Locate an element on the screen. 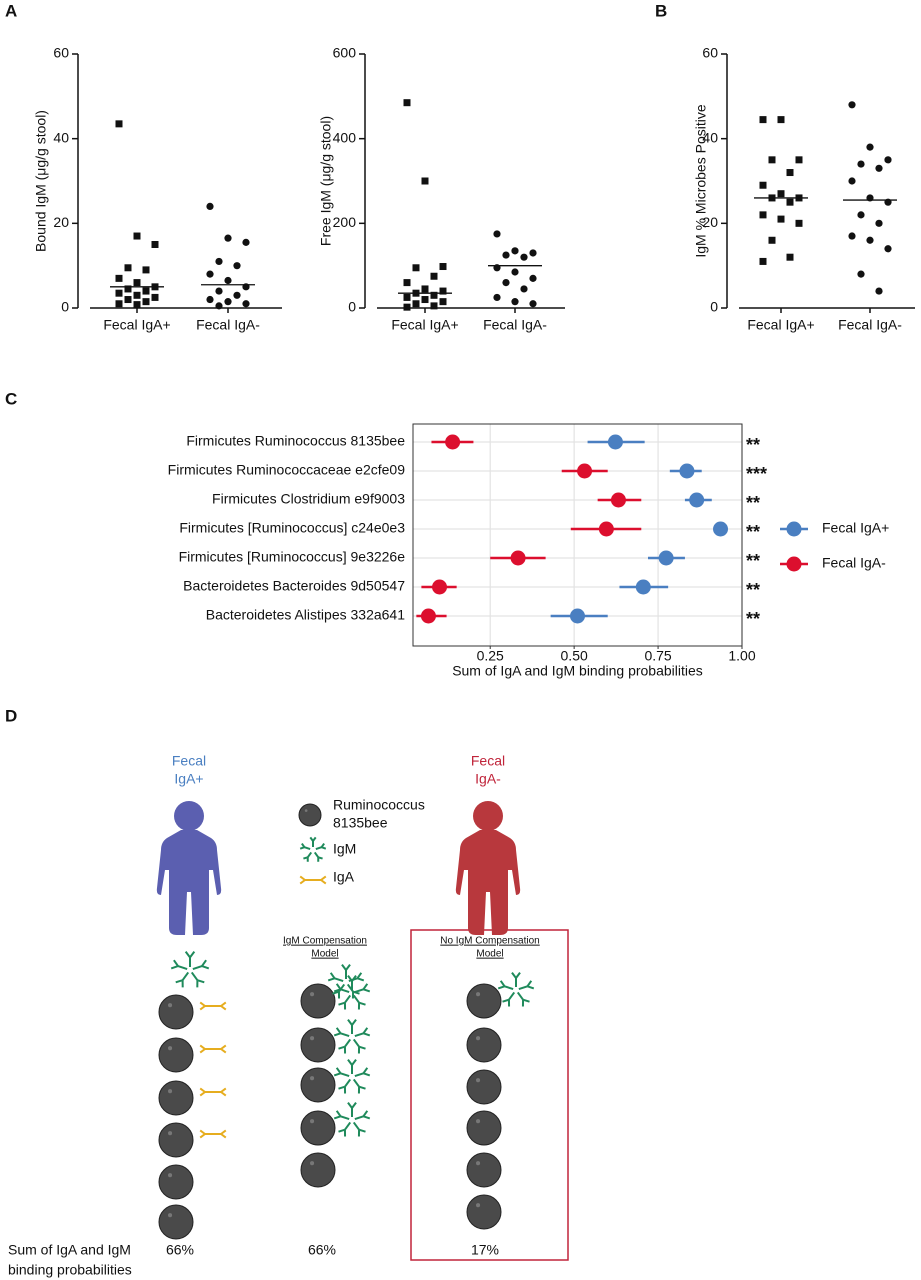  y-tick-label: 60 is located at coordinates (61, 53).